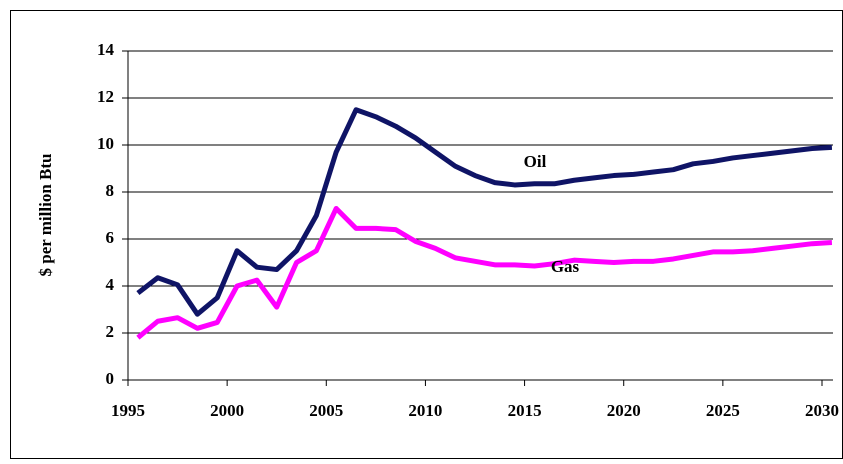 This screenshot has width=843, height=464. Describe the element at coordinates (110, 190) in the screenshot. I see `y-tick-label: 8` at that location.